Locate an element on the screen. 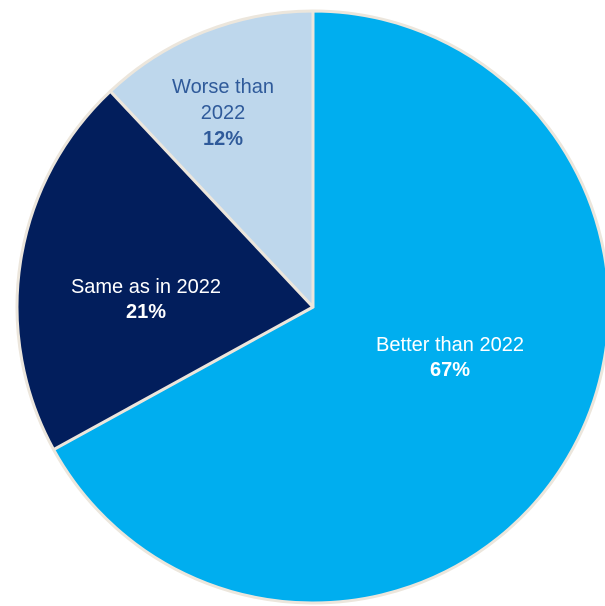 The height and width of the screenshot is (606, 605). slice-label-better: Better than 2022 67% is located at coordinates (450, 357).